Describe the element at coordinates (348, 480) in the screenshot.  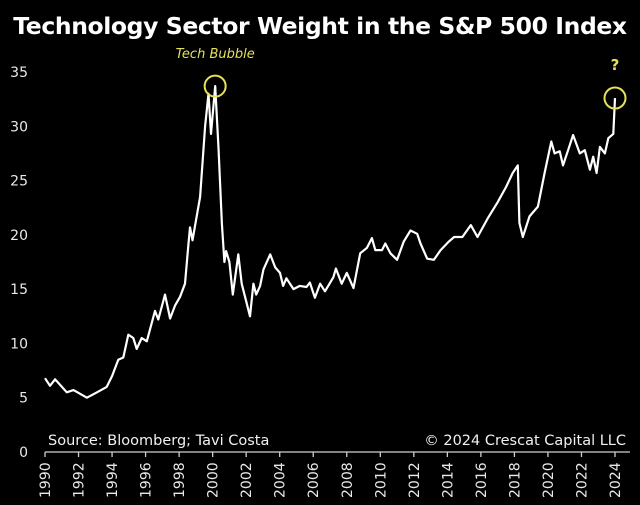
I see `x-tick-label: 2008` at that location.